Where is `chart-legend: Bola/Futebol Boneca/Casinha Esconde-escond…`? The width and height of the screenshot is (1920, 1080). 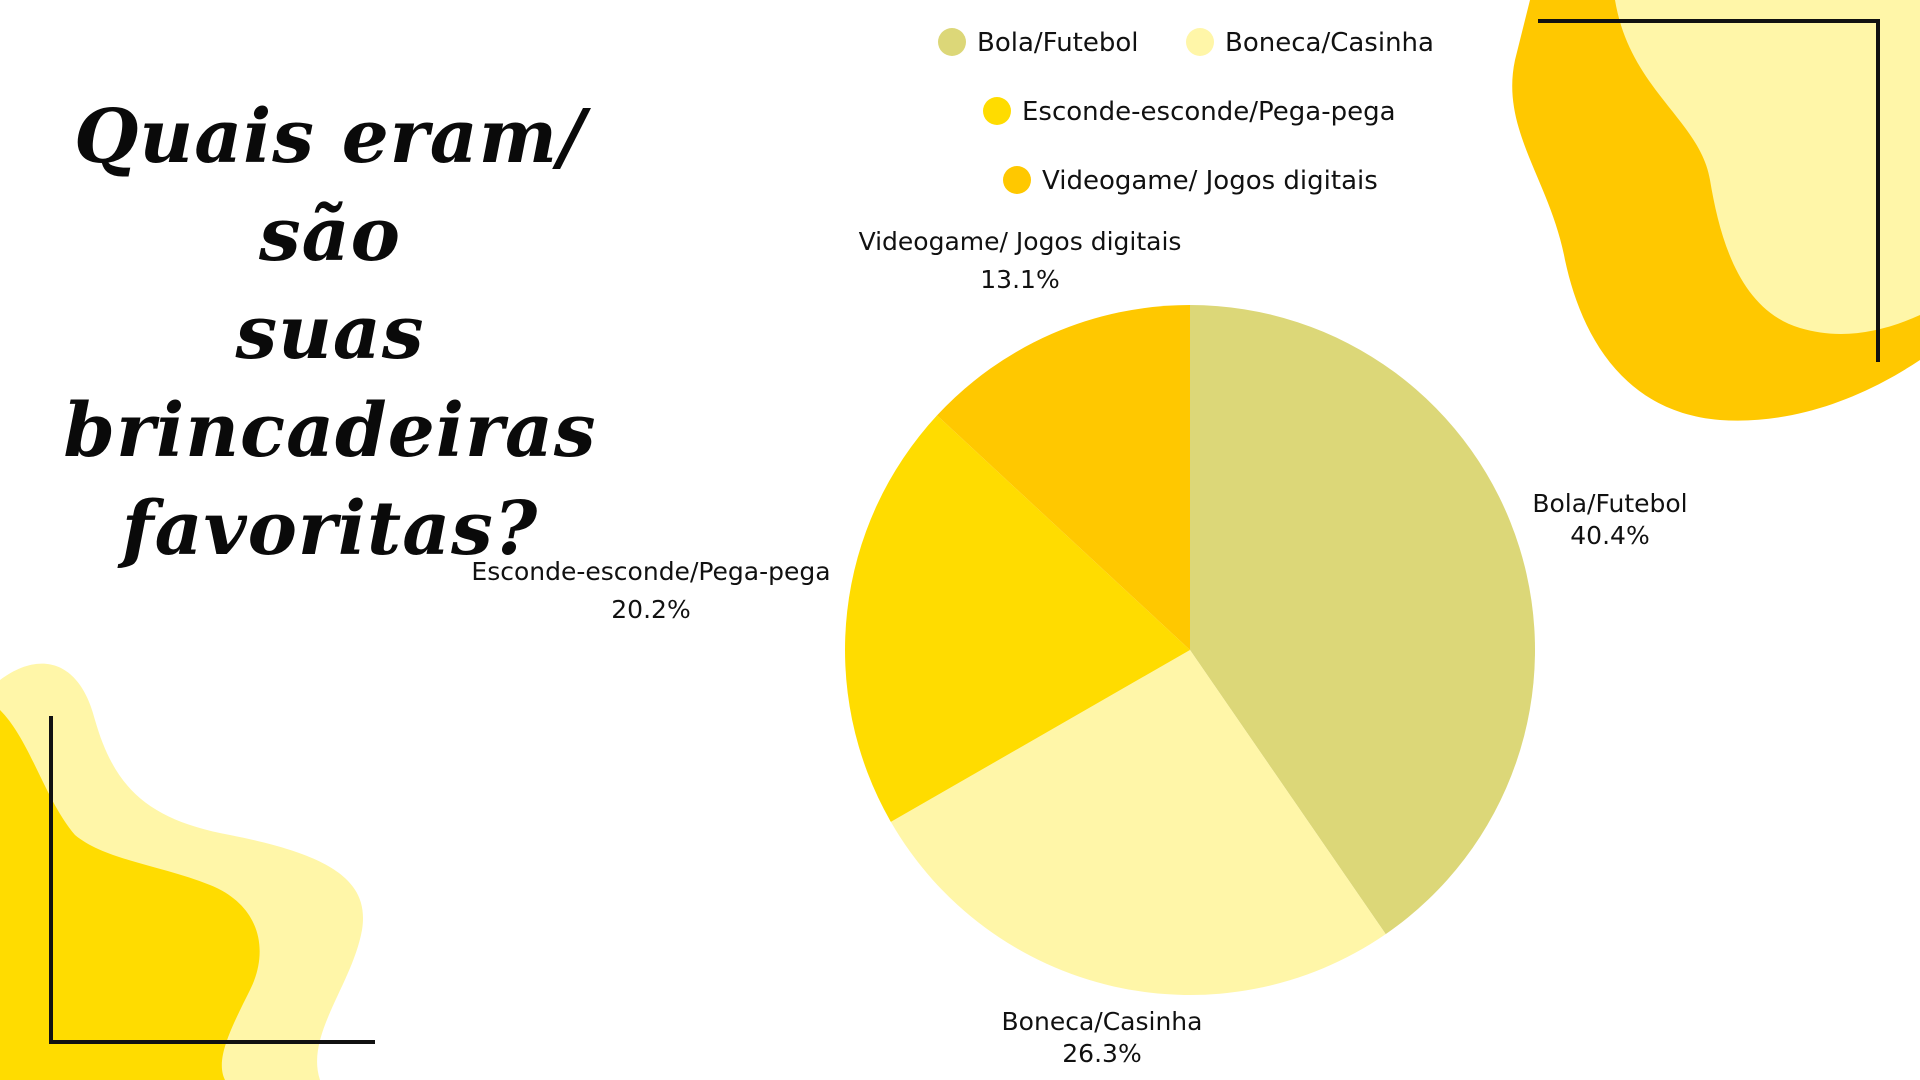
chart-legend: Bola/Futebol Boneca/Casinha Esconde-escond… is located at coordinates (1186, 112).